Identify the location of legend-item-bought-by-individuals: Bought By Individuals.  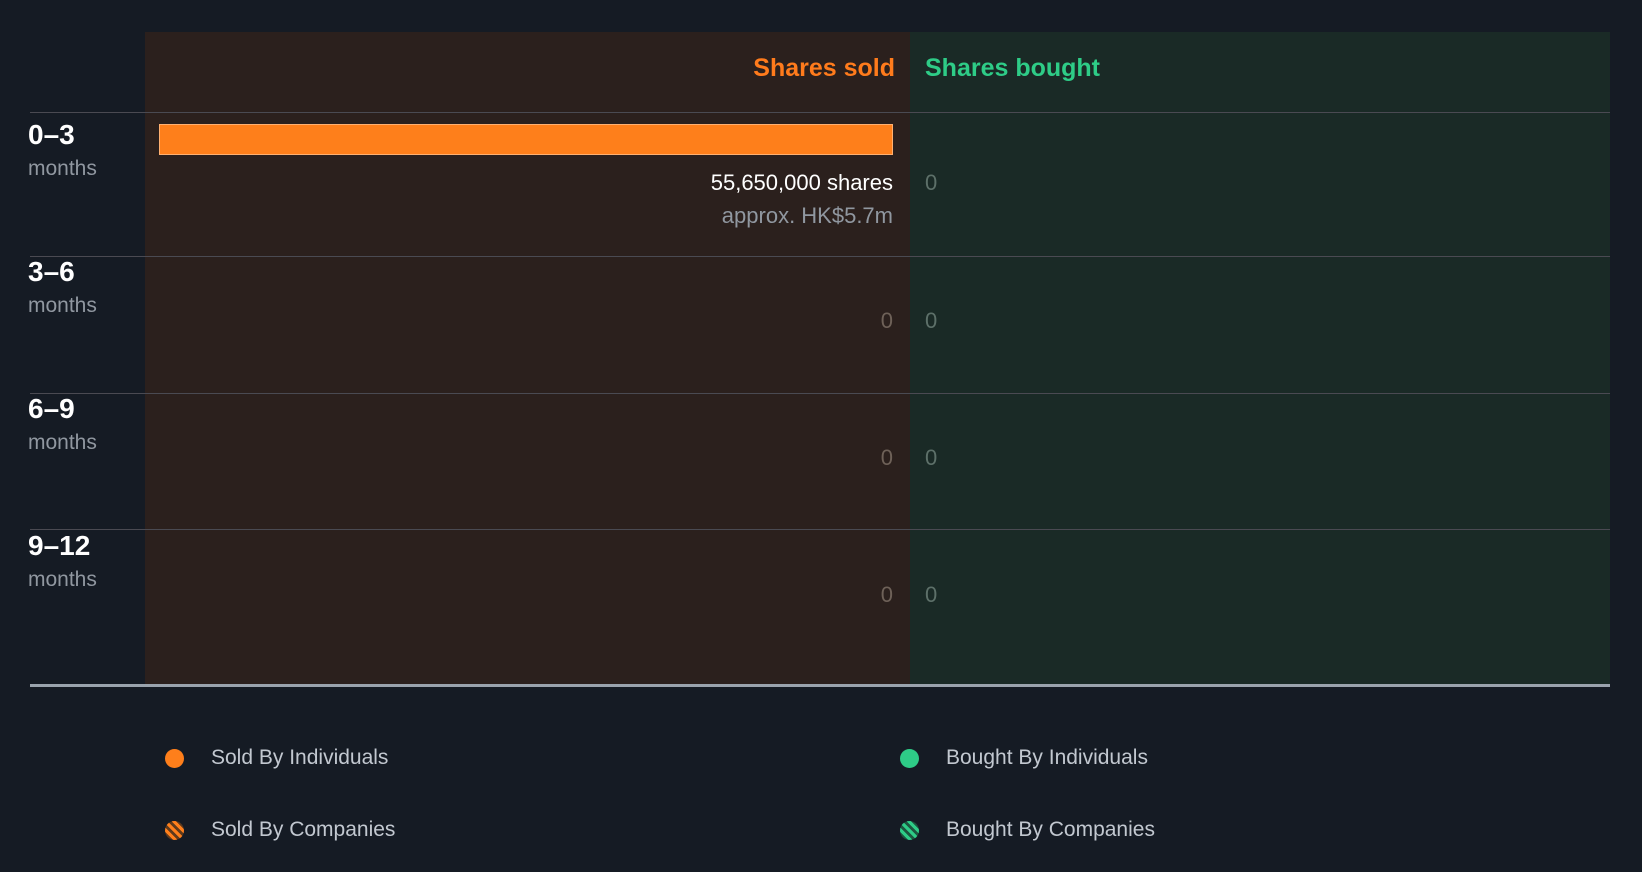
(1024, 758).